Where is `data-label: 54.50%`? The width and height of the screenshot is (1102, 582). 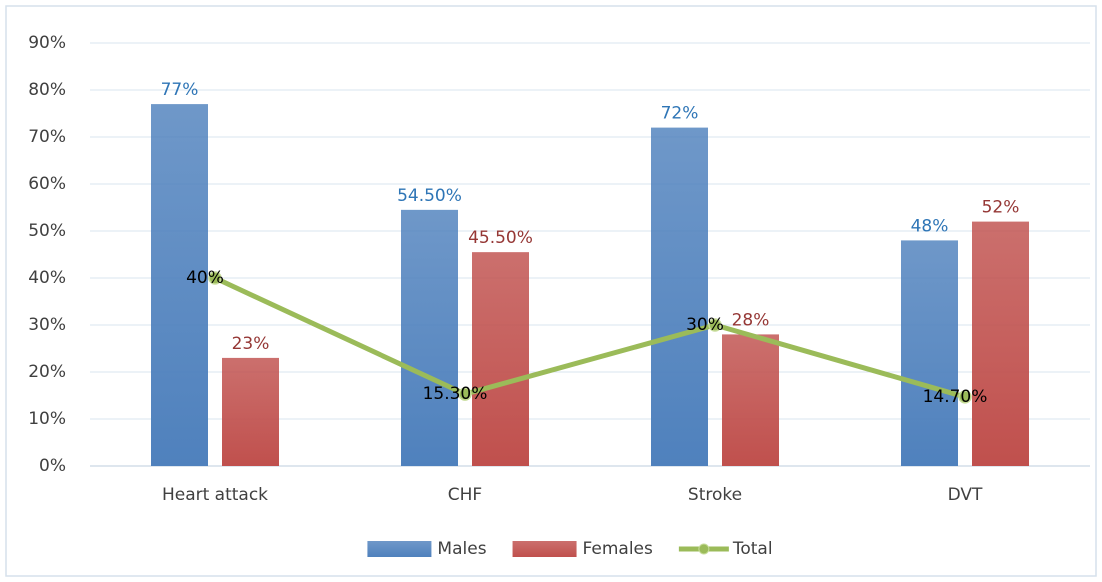
data-label: 54.50% is located at coordinates (429, 196).